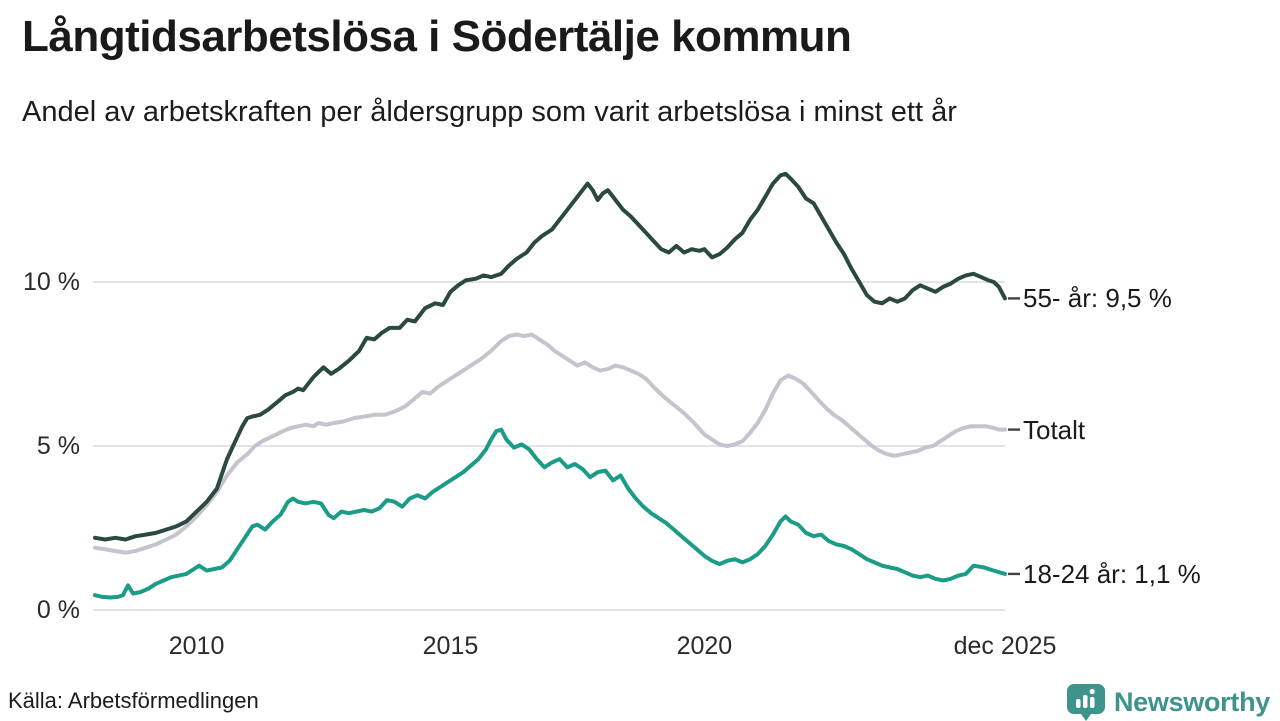 This screenshot has width=1280, height=721. Describe the element at coordinates (1054, 429) in the screenshot. I see `end-label-Totalt: Totalt` at that location.